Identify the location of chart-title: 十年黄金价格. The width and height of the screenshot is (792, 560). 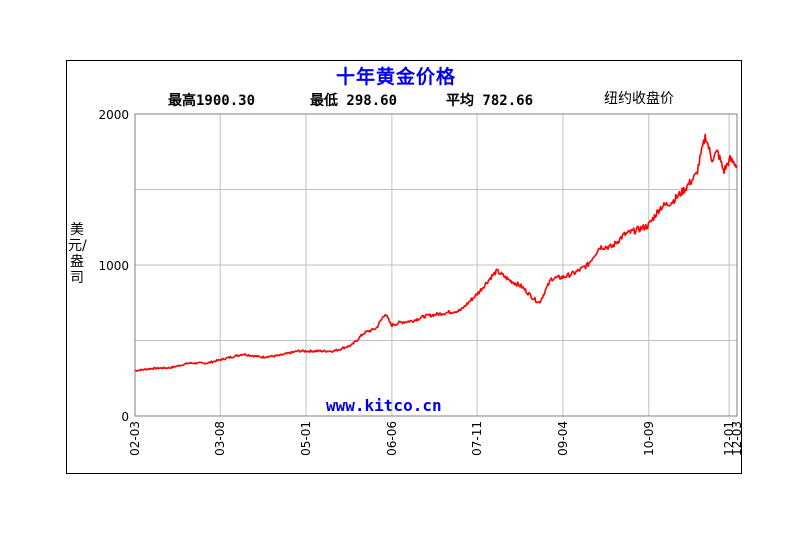
(395, 77).